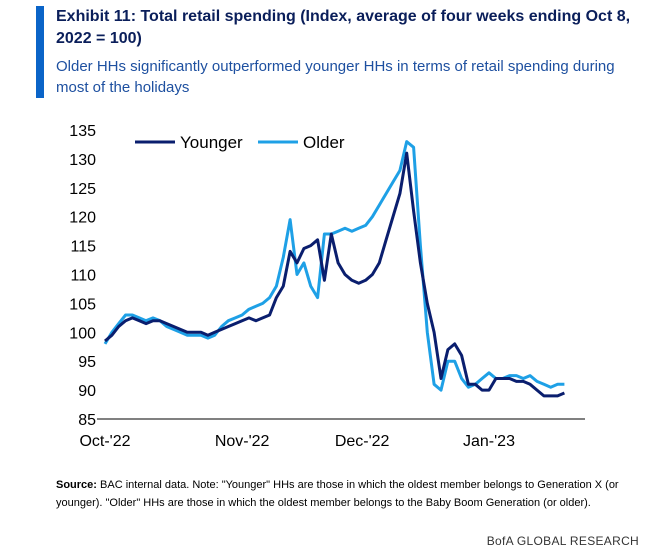 The image size is (653, 554). Describe the element at coordinates (82, 160) in the screenshot. I see `y-tick-label: 130` at that location.